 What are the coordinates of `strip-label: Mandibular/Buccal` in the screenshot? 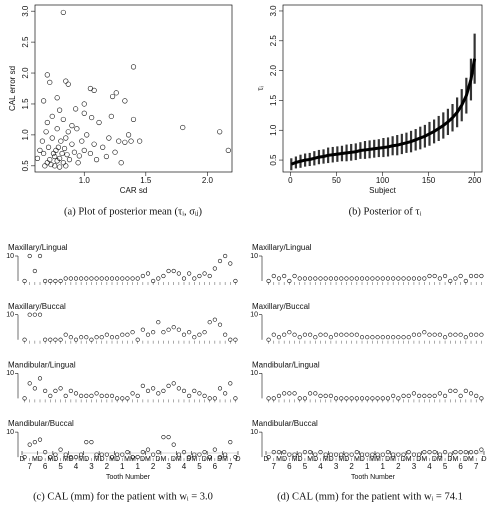 It's located at (41, 423).